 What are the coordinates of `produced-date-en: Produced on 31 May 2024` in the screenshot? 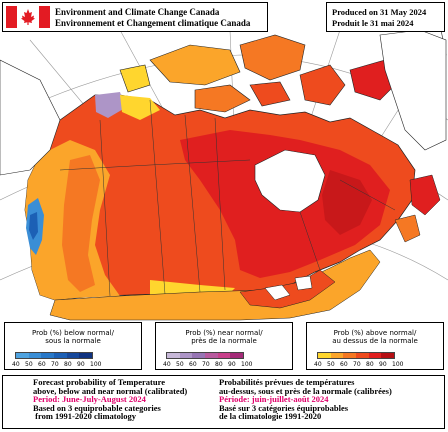 It's located at (379, 12).